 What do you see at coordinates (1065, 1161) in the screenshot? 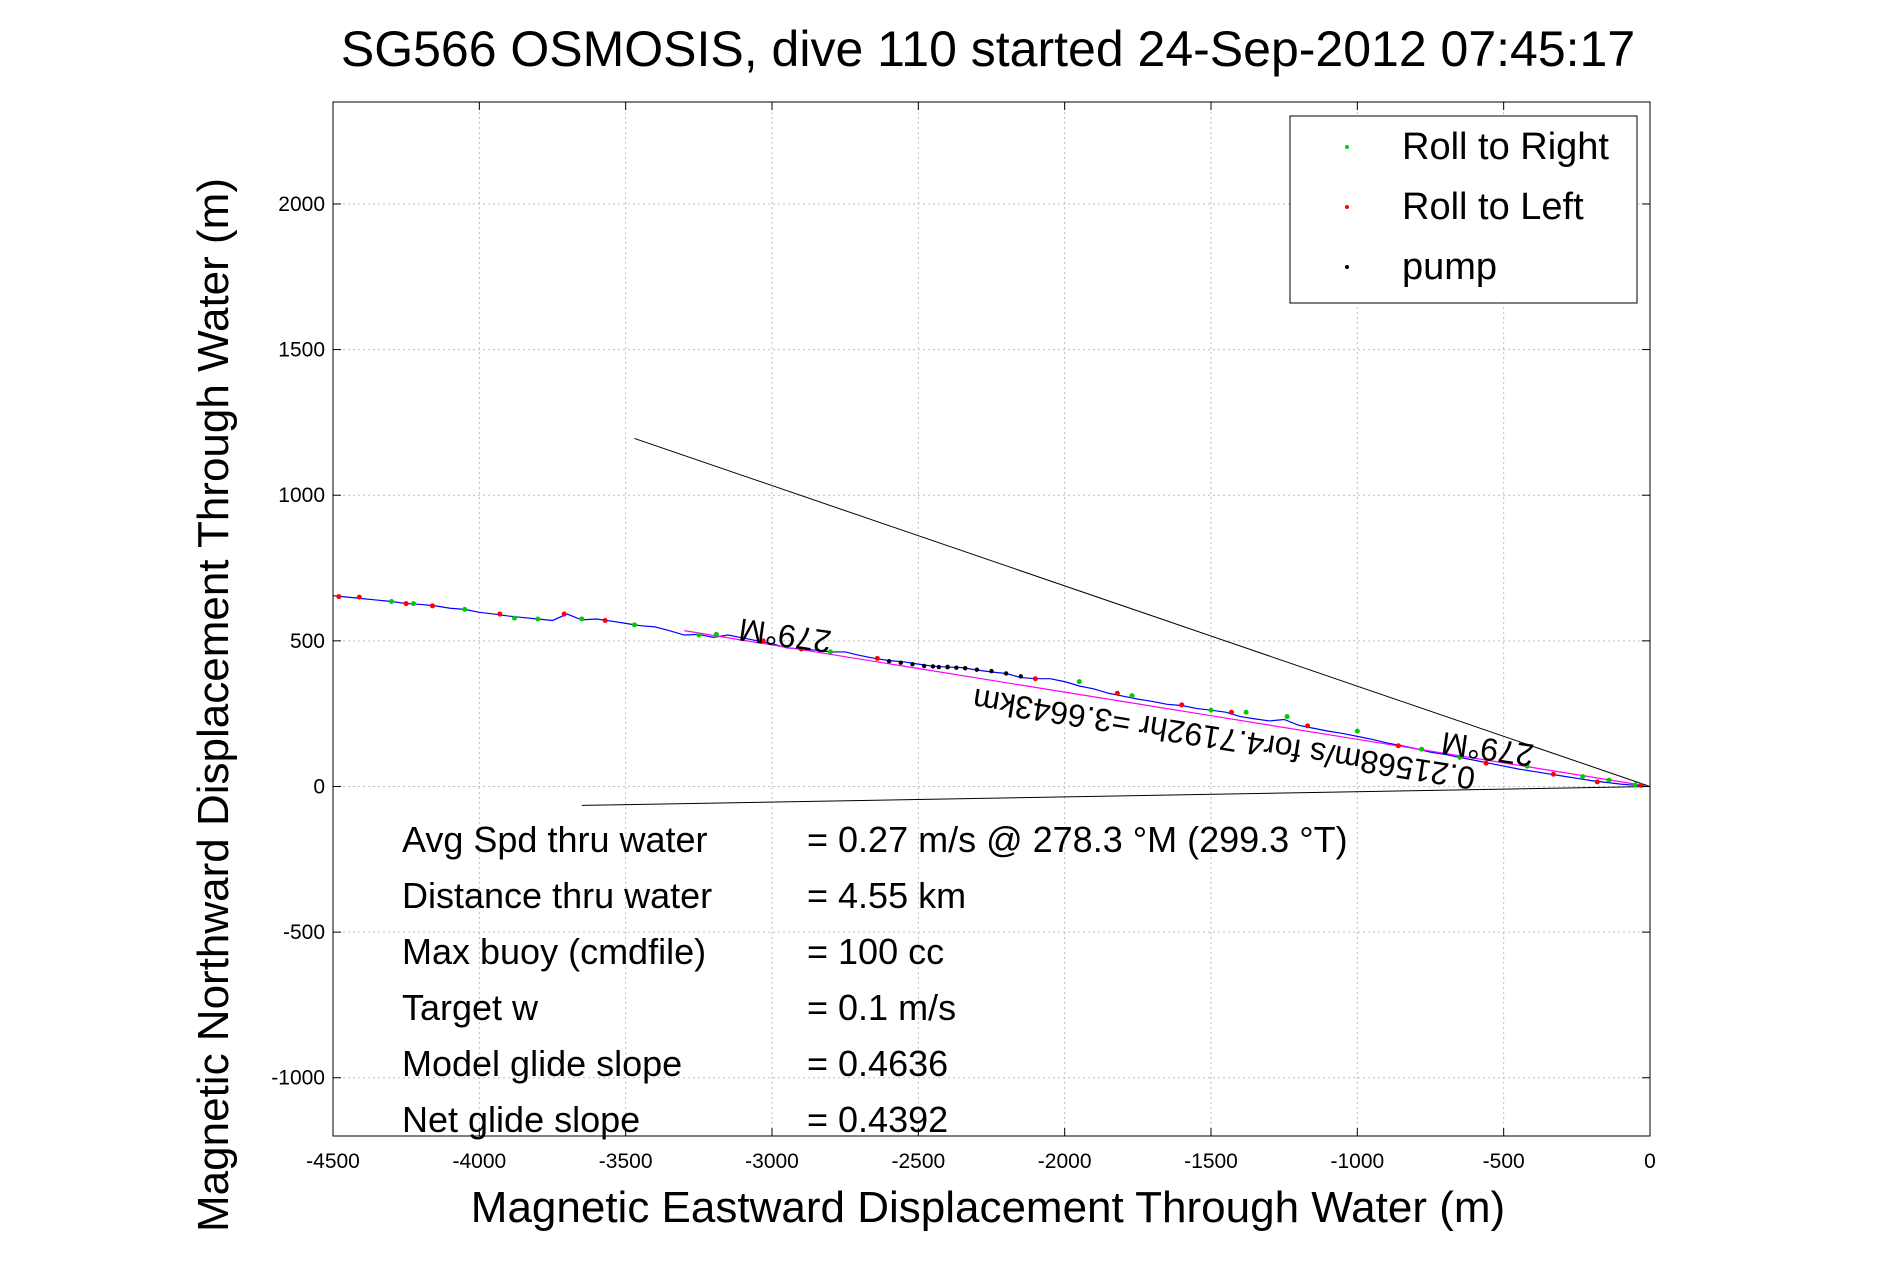
I see `x-tick-label: -2000` at bounding box center [1065, 1161].